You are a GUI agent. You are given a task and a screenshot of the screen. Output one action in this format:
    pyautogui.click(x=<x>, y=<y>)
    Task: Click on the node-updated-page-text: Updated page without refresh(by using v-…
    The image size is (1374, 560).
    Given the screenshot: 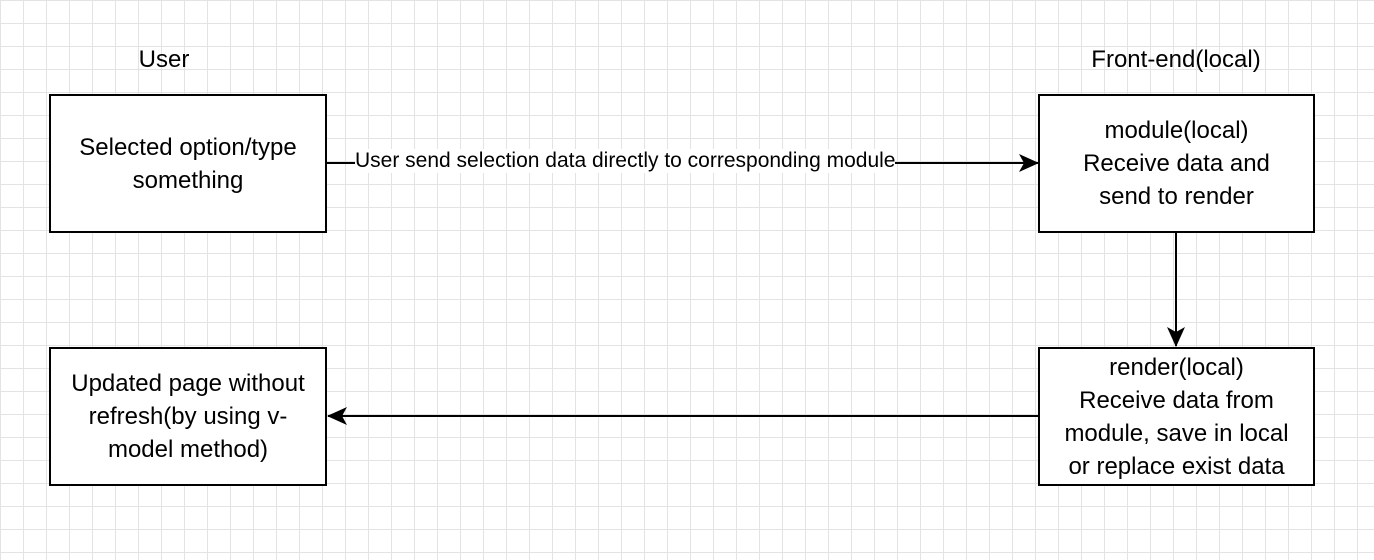 What is the action you would take?
    pyautogui.click(x=188, y=416)
    